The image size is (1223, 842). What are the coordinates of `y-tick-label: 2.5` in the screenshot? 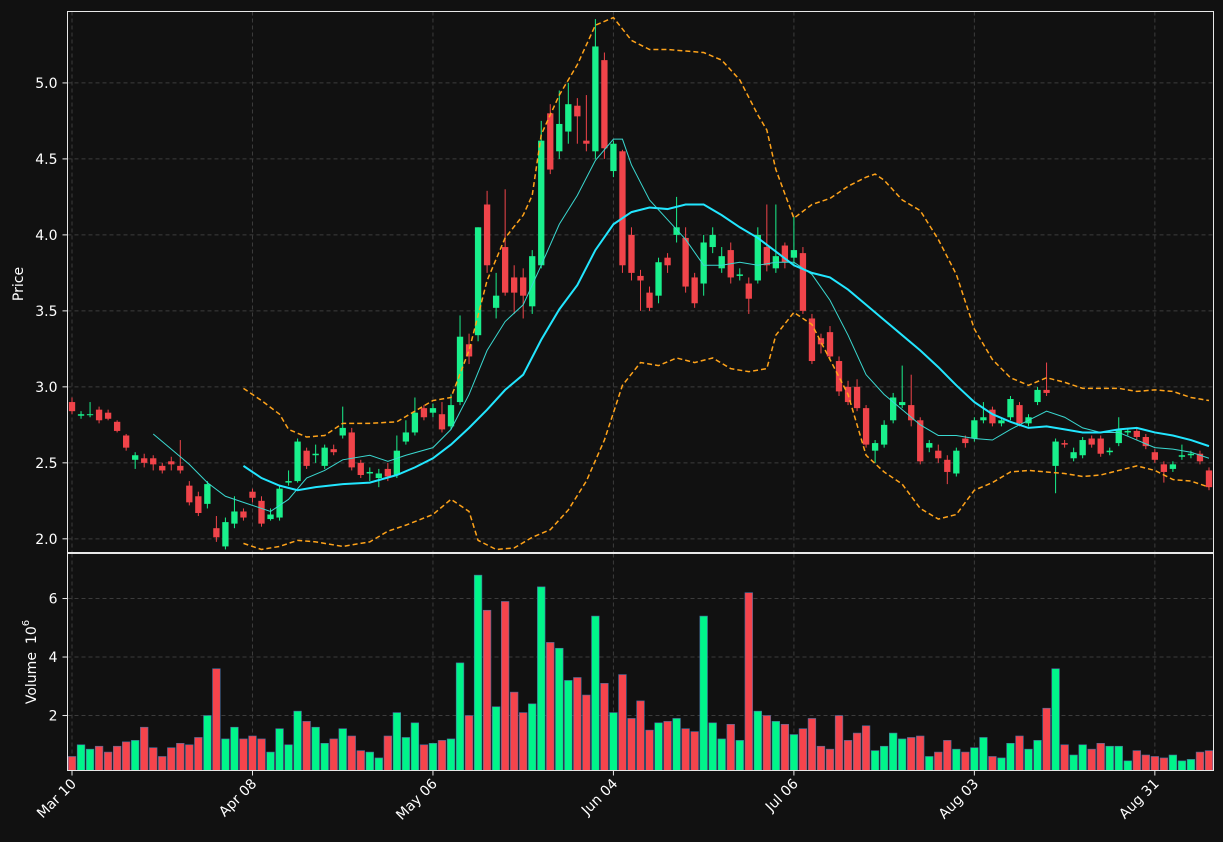 It's located at (46, 464).